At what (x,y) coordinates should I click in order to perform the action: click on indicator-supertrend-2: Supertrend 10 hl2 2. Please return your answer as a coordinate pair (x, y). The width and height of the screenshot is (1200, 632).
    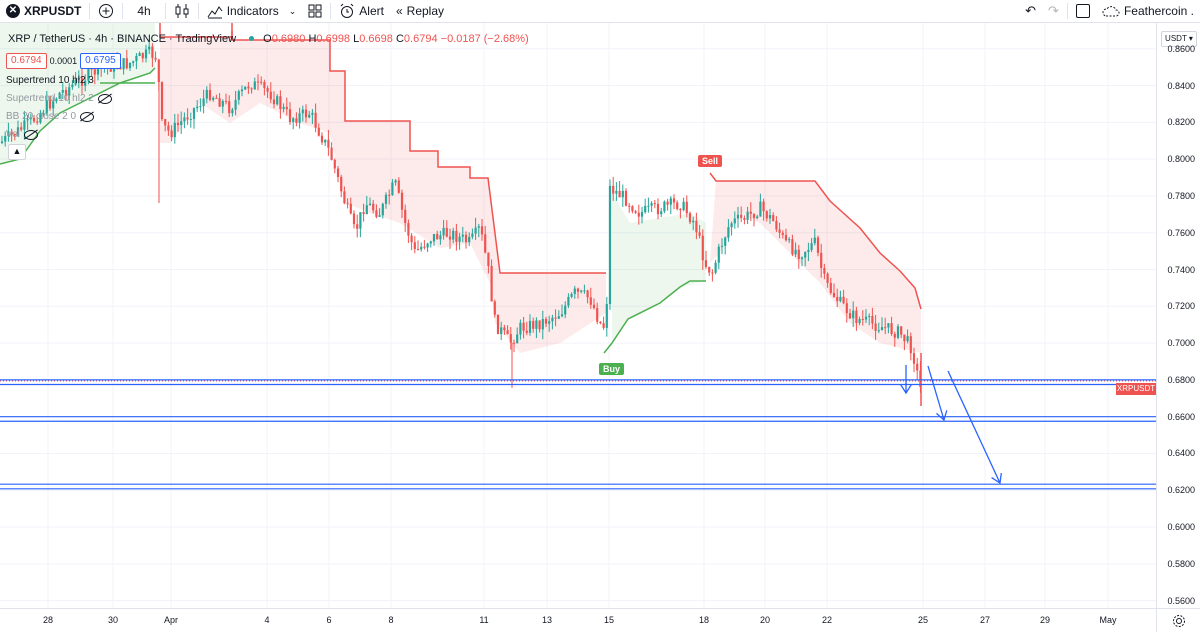
    Looking at the image, I should click on (59, 98).